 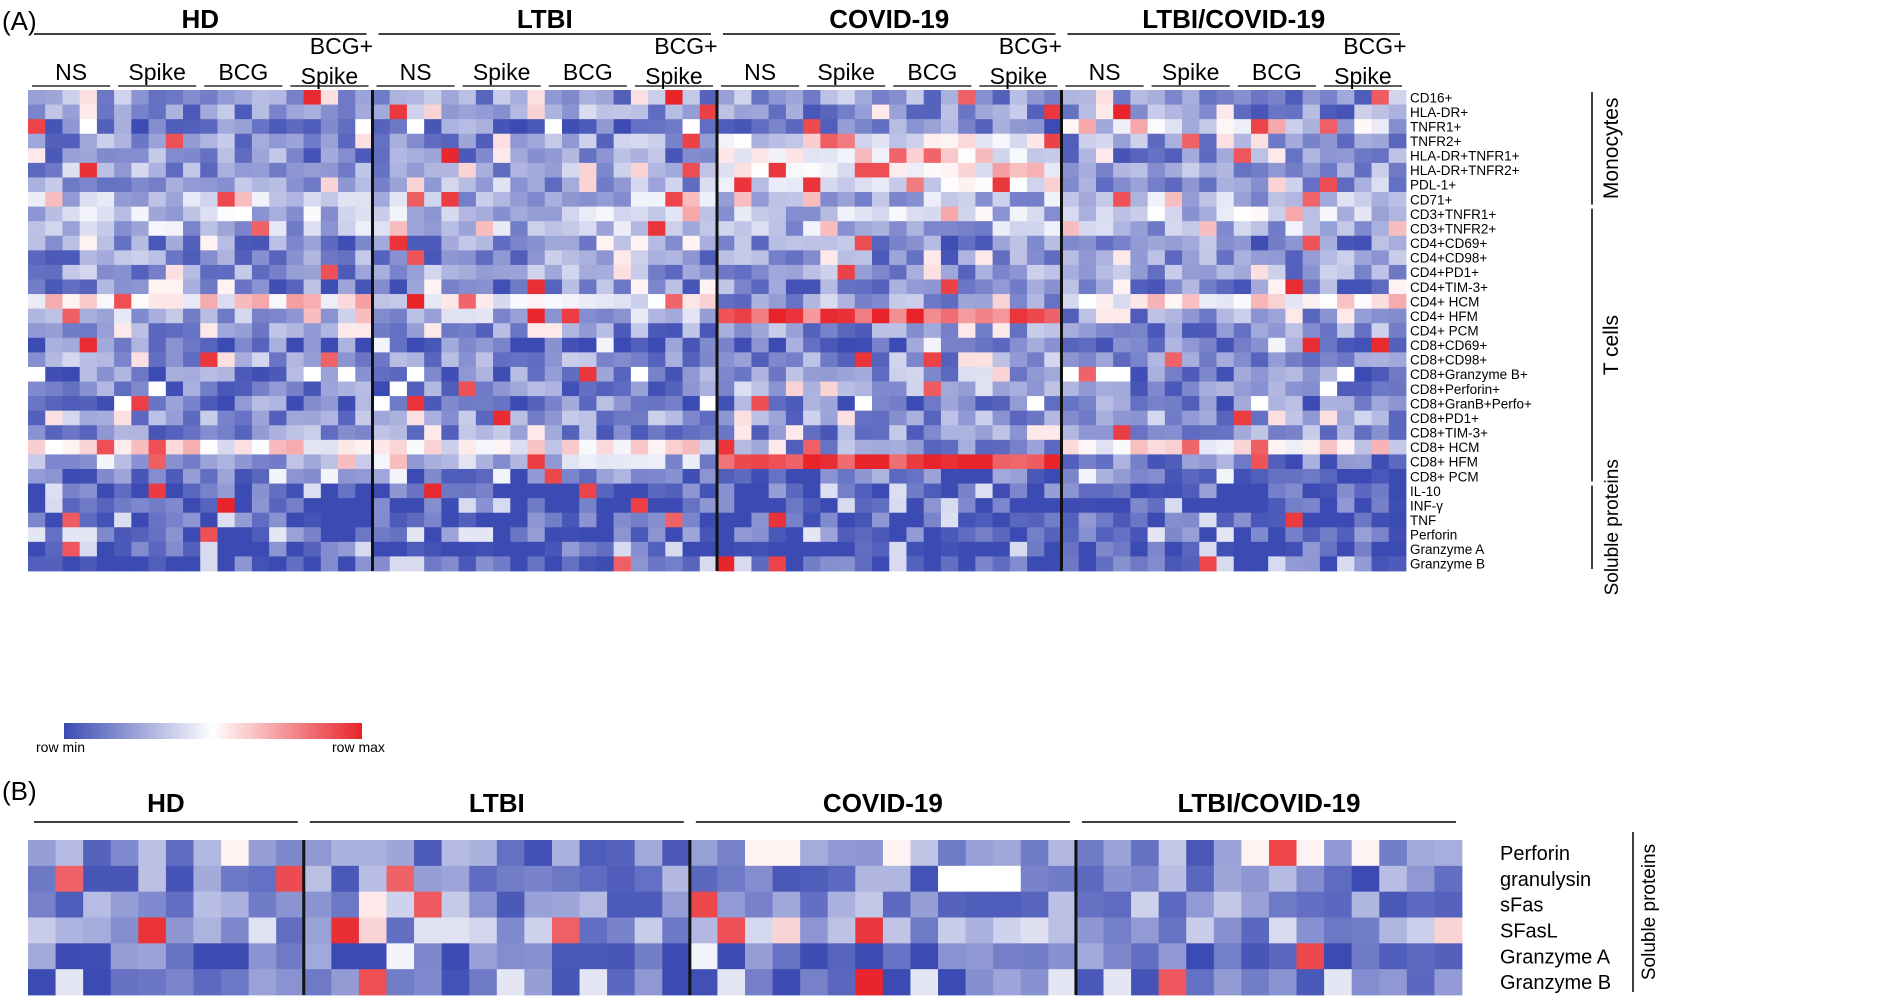 What do you see at coordinates (1448, 360) in the screenshot?
I see `row-label: CD8+CD98+` at bounding box center [1448, 360].